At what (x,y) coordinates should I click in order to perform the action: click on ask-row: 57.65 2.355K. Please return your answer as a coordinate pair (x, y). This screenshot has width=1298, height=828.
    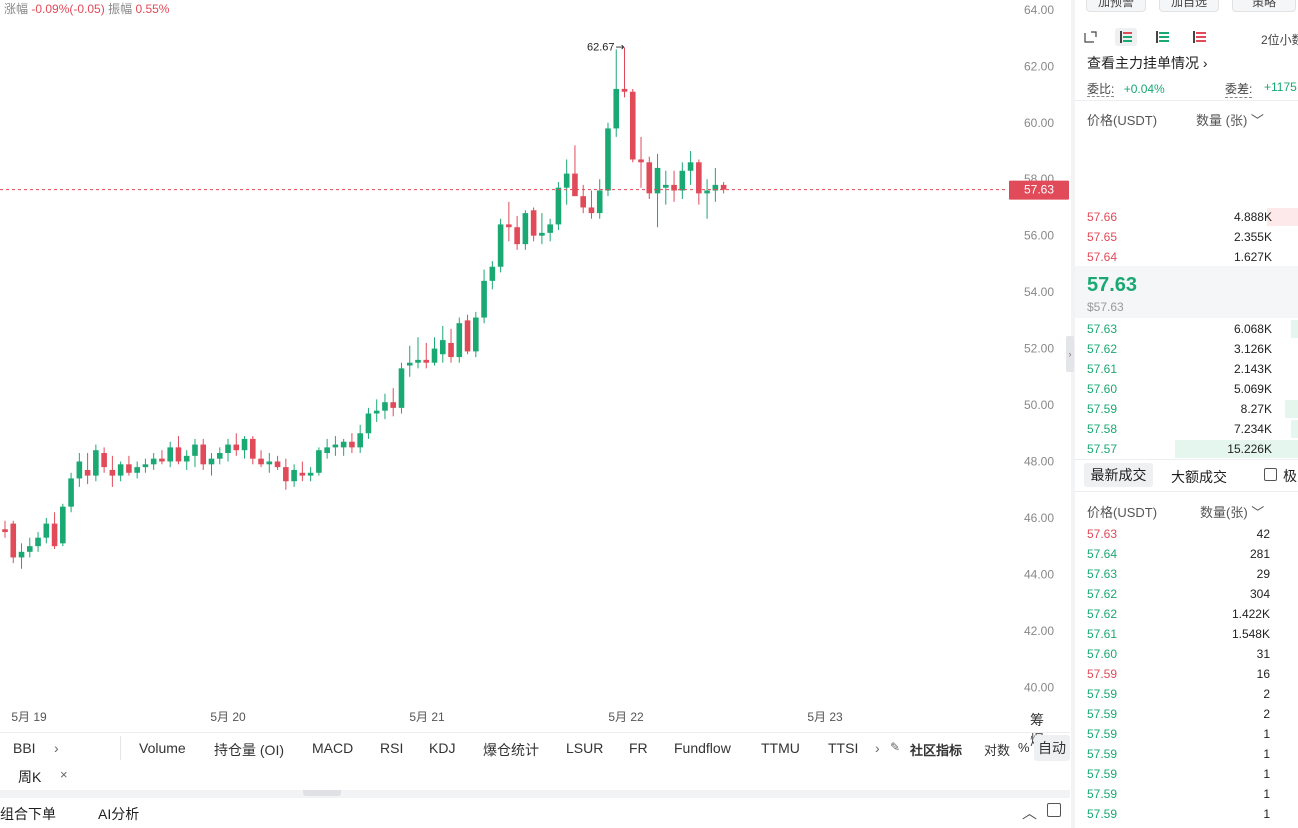
    Looking at the image, I should click on (1186, 237).